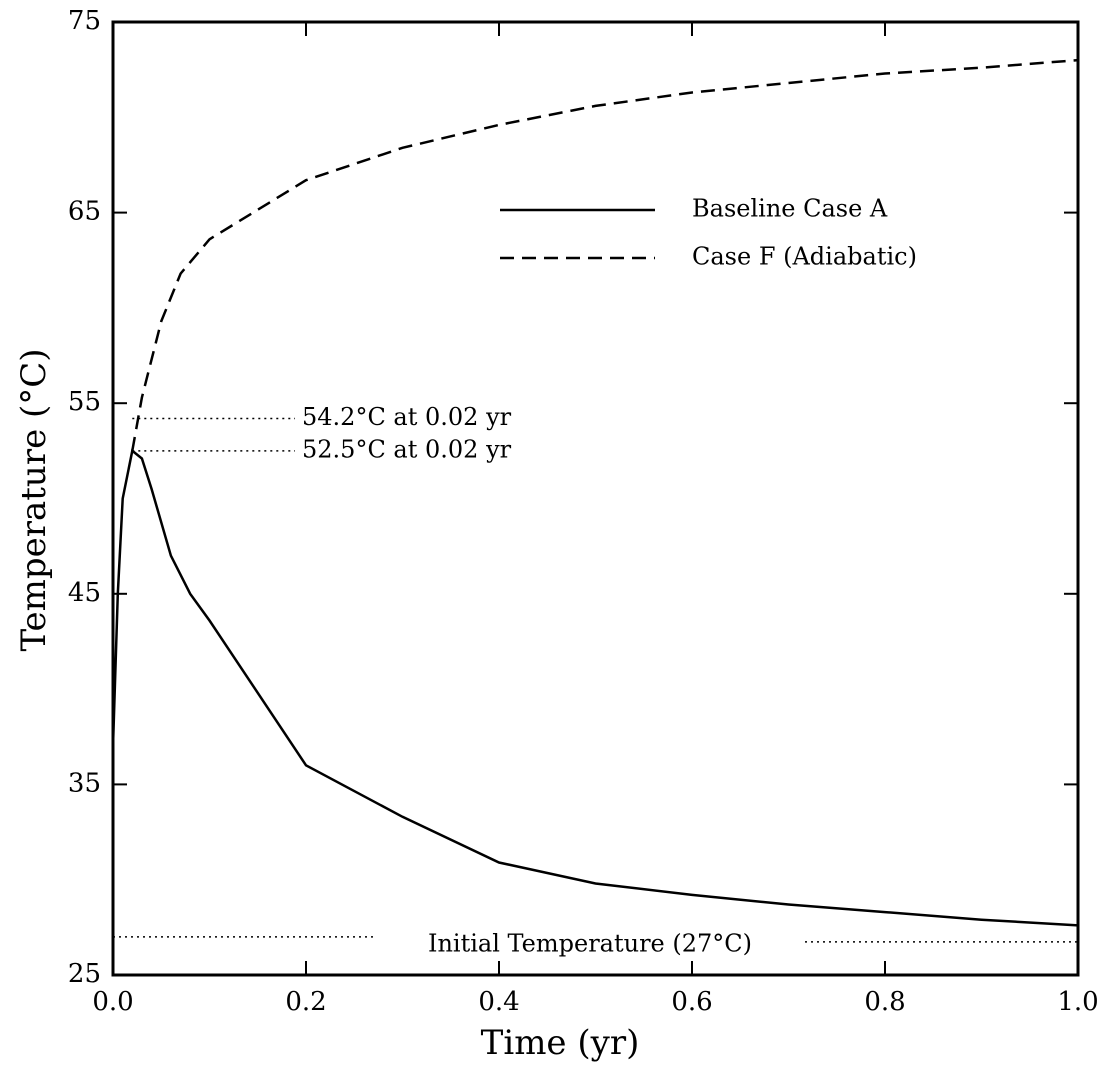  I want to click on annotation: 54.2°C at 0.02 yr, so click(407, 417).